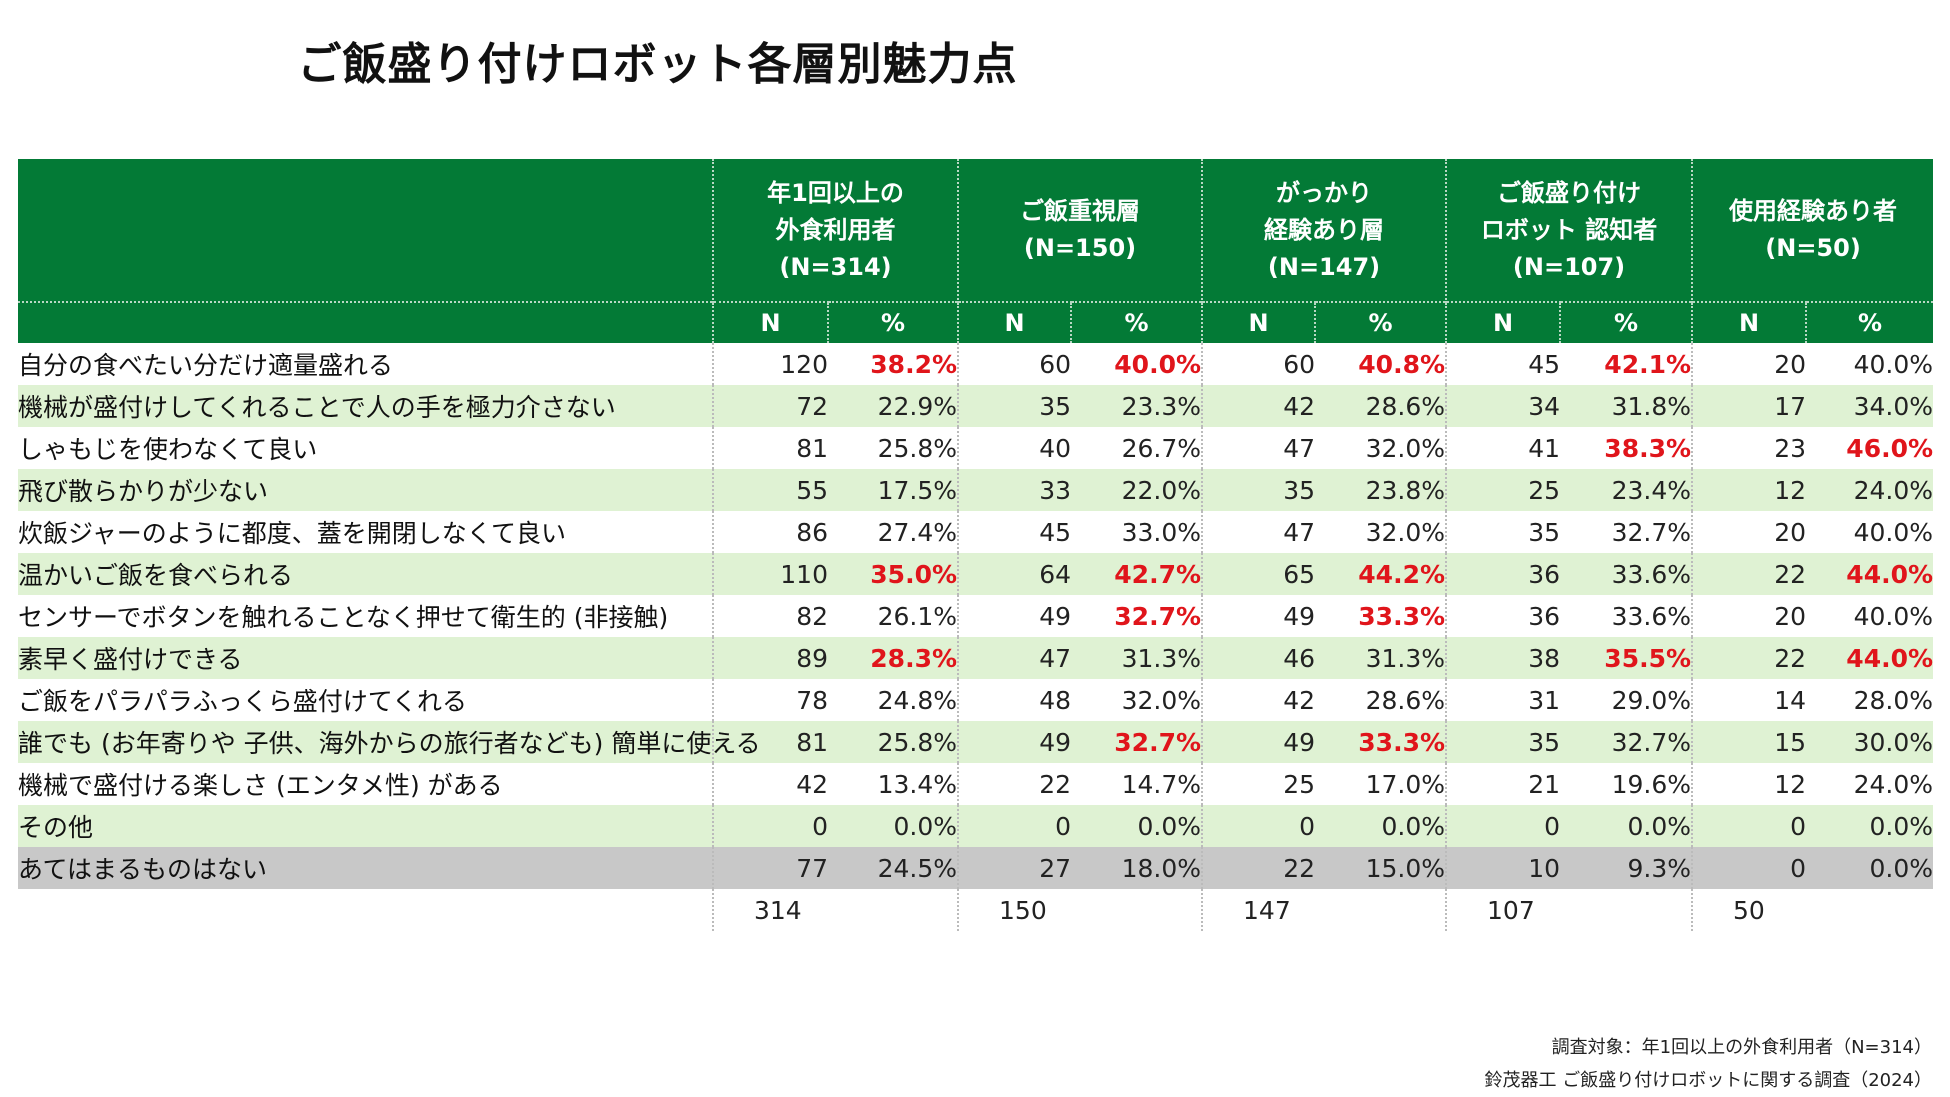  I want to click on pct-cell-highlight: 28.3%, so click(893, 658).